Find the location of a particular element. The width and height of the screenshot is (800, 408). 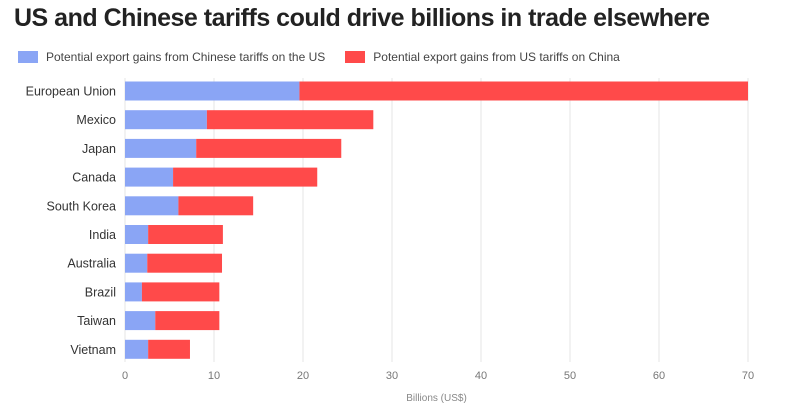

x-tick-label: 70 is located at coordinates (748, 376).